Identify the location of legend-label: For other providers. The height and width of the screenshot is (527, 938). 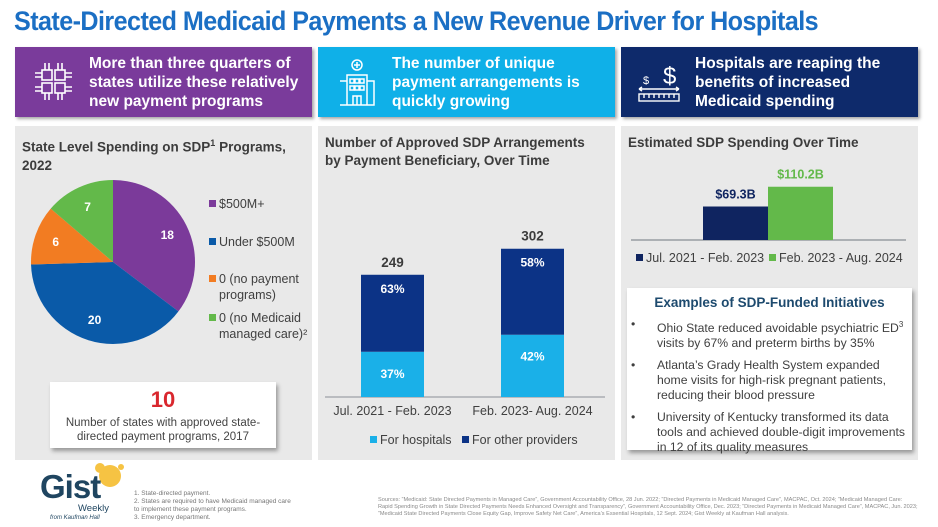
(525, 440).